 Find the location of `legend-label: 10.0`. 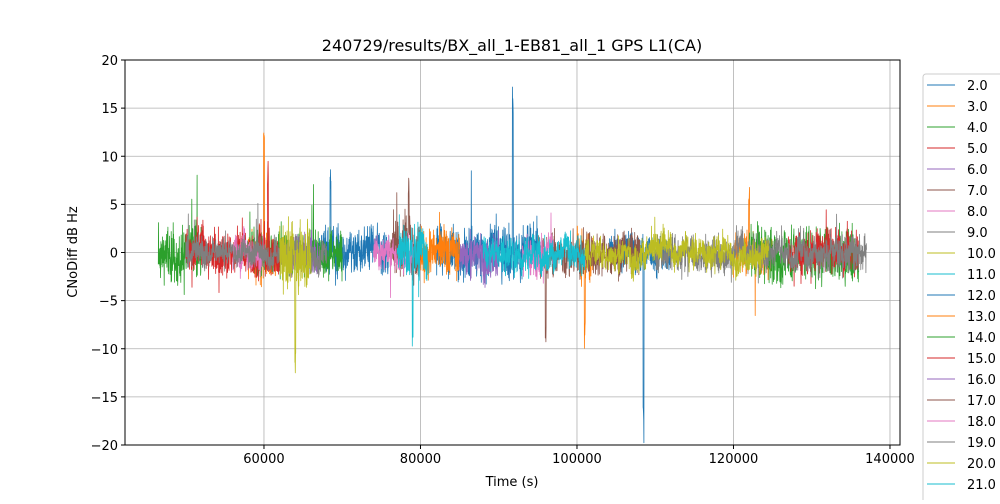

legend-label: 10.0 is located at coordinates (981, 254).